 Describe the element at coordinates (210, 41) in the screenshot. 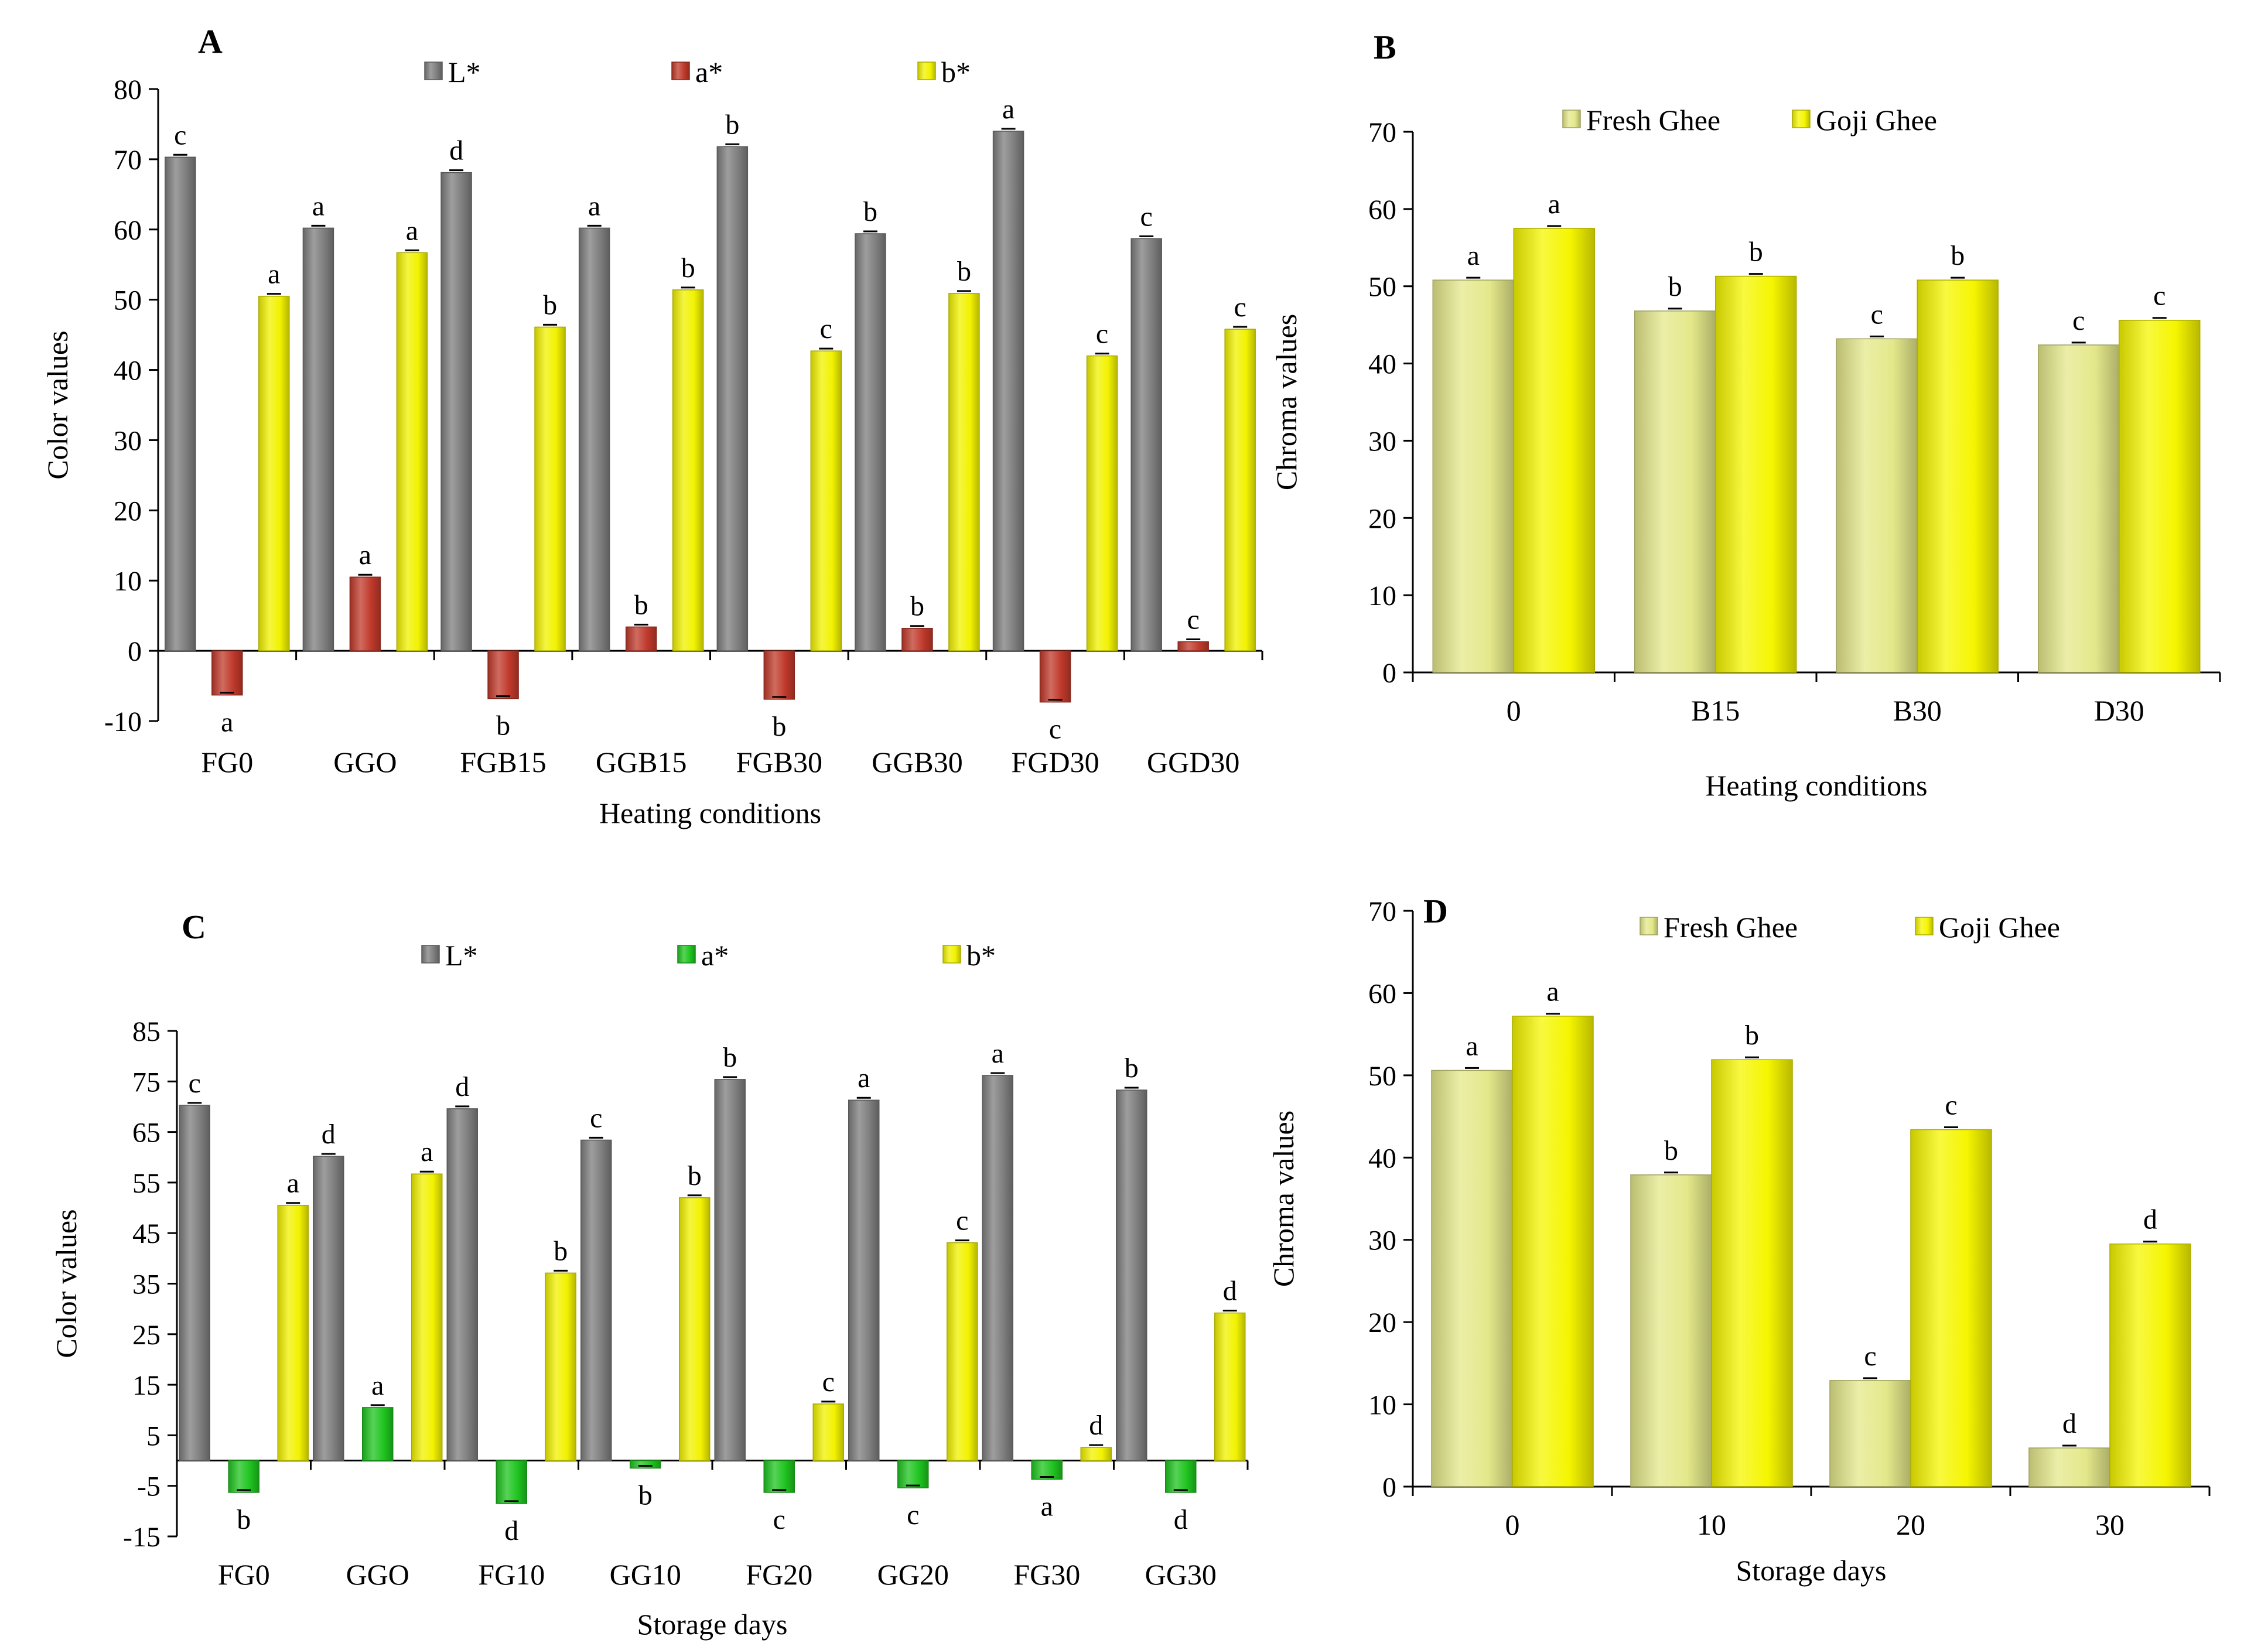

I see `panel-label: A` at that location.